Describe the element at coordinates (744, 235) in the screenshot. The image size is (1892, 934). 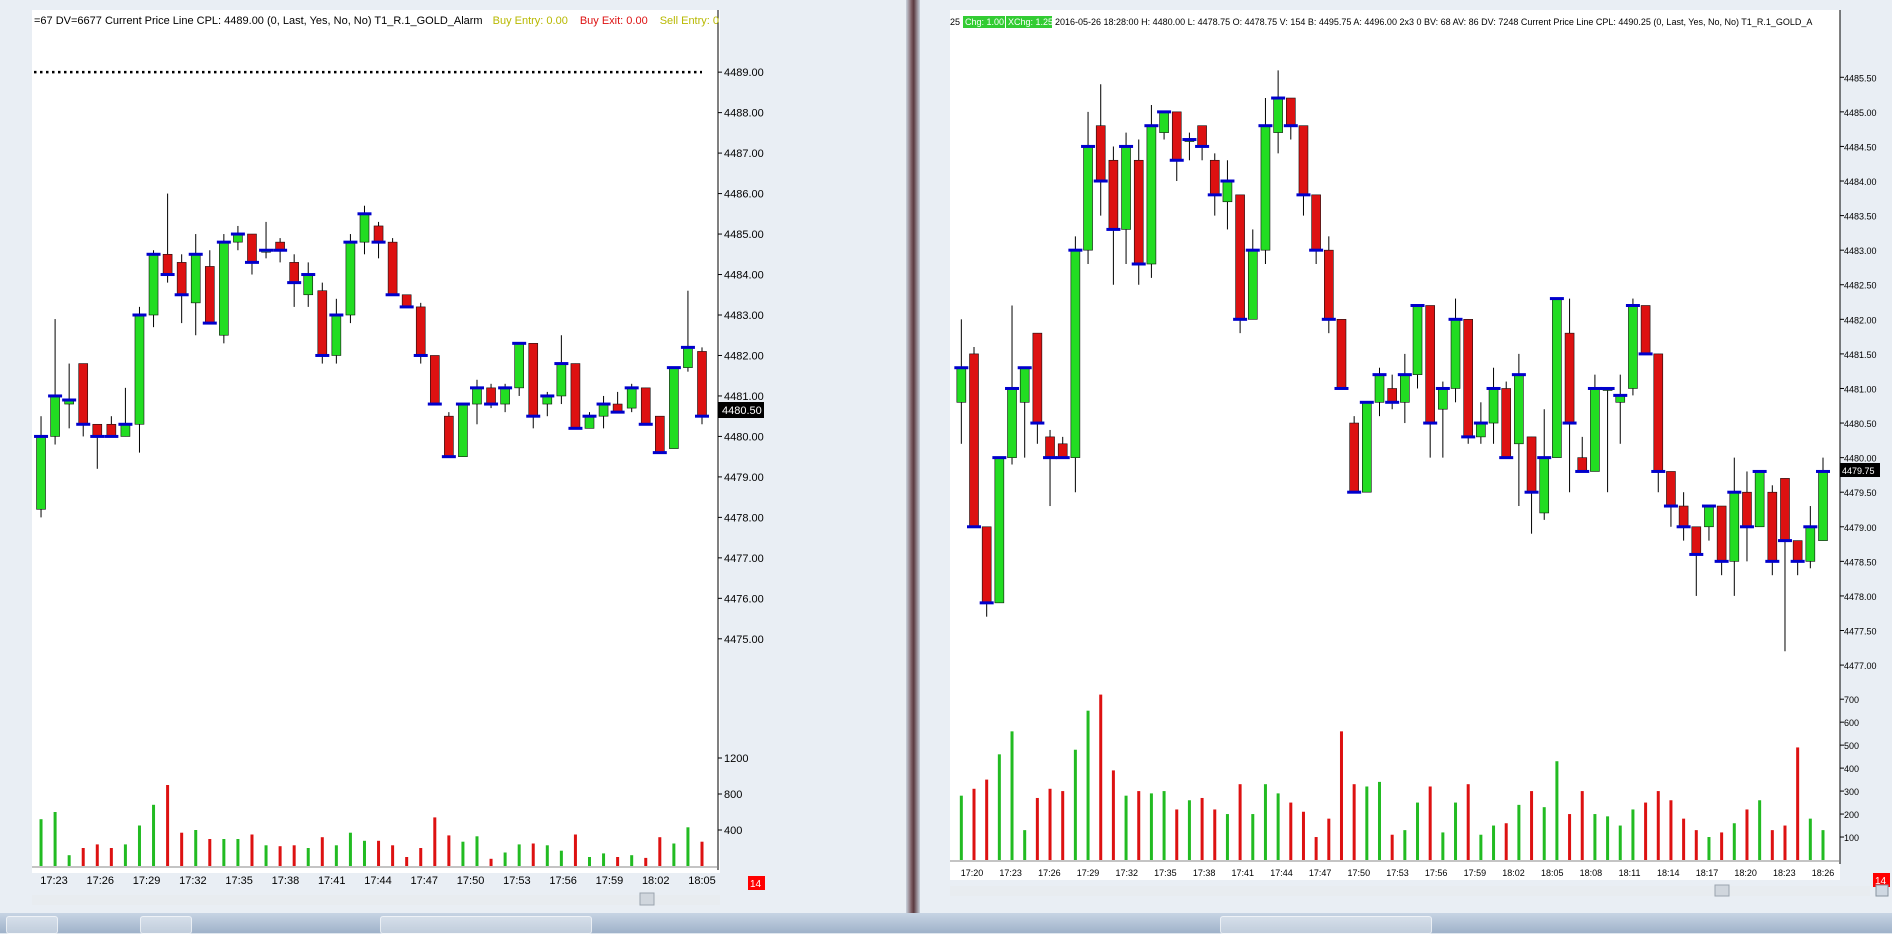
I see `left-price-tick-label: 4485.00` at that location.